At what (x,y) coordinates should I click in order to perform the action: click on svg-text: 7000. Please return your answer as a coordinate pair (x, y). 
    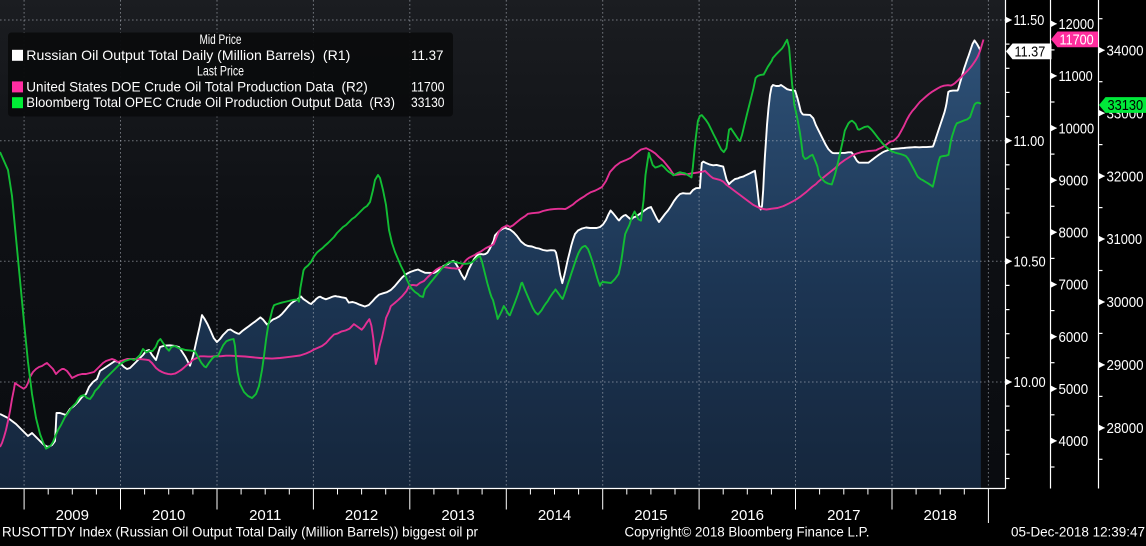
    Looking at the image, I should click on (1074, 285).